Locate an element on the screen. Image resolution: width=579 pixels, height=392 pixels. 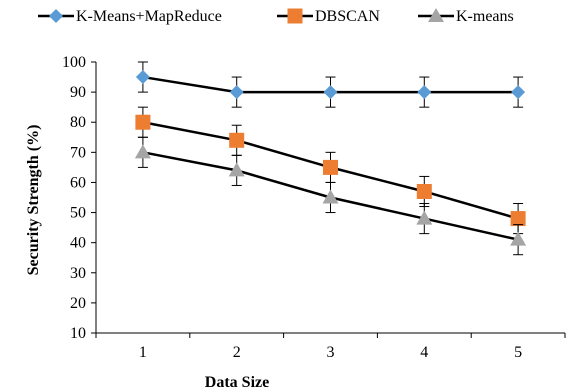
y-tick-label: 60 is located at coordinates (78, 182).